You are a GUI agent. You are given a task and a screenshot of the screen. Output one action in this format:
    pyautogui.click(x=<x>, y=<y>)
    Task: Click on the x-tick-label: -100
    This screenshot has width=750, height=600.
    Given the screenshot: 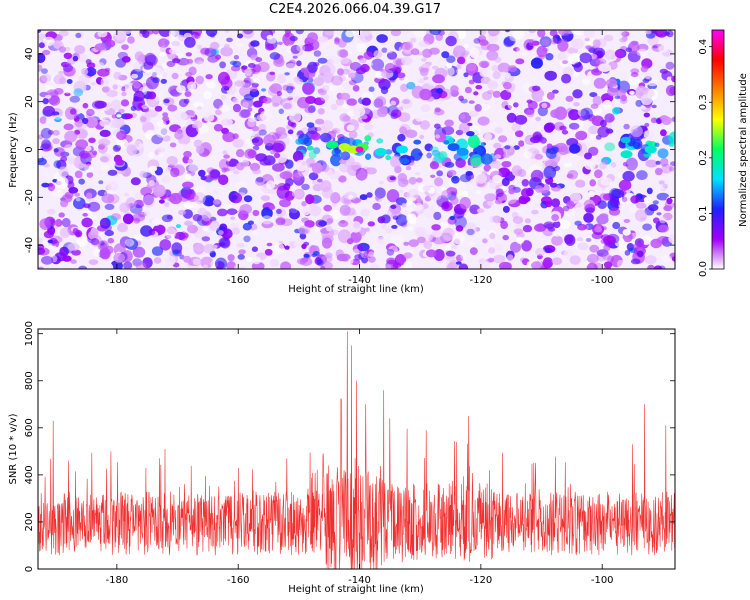 What is the action you would take?
    pyautogui.click(x=602, y=280)
    